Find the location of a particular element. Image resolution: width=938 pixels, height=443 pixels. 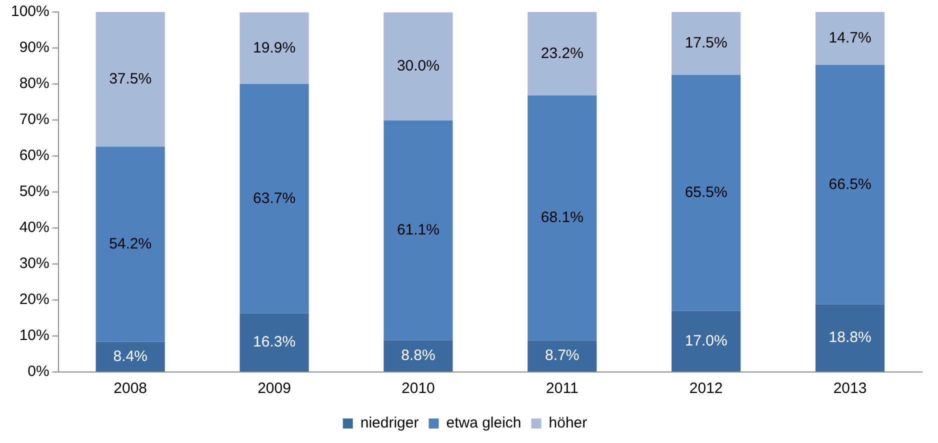

data-label: 8.8% is located at coordinates (418, 355).